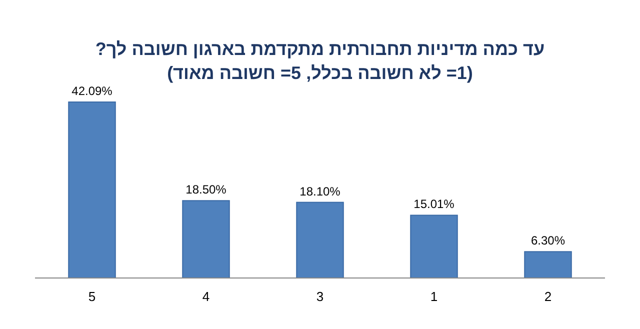 This screenshot has width=640, height=329. Describe the element at coordinates (206, 296) in the screenshot. I see `x-tick-label: 4` at that location.